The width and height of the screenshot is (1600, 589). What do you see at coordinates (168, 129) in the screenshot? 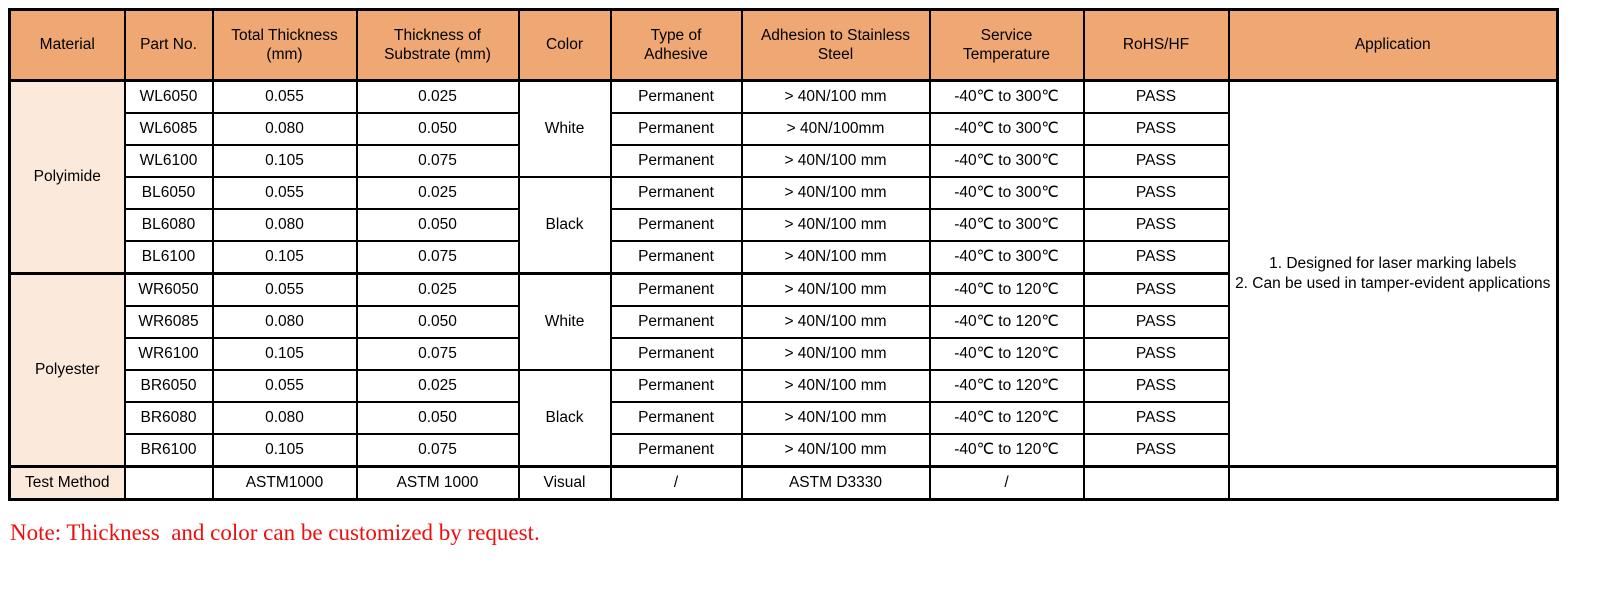
I see `part-no-cell: WL6085` at bounding box center [168, 129].